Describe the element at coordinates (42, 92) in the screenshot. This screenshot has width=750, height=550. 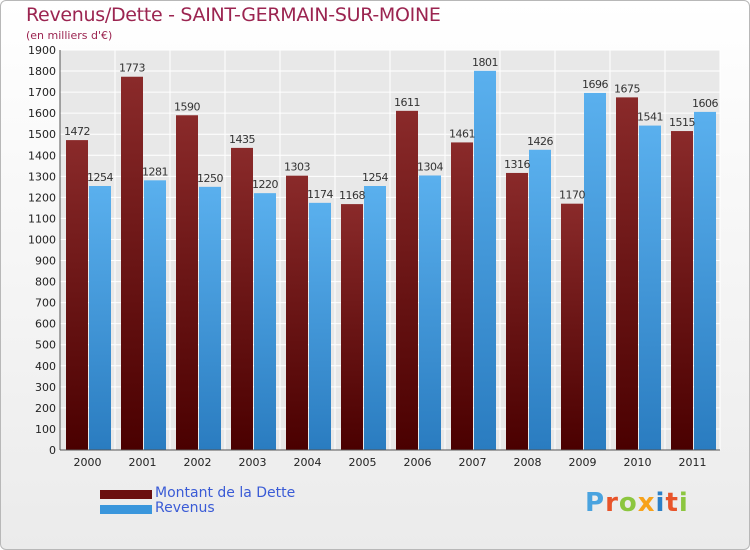
I see `y-tick-label: 1700` at that location.